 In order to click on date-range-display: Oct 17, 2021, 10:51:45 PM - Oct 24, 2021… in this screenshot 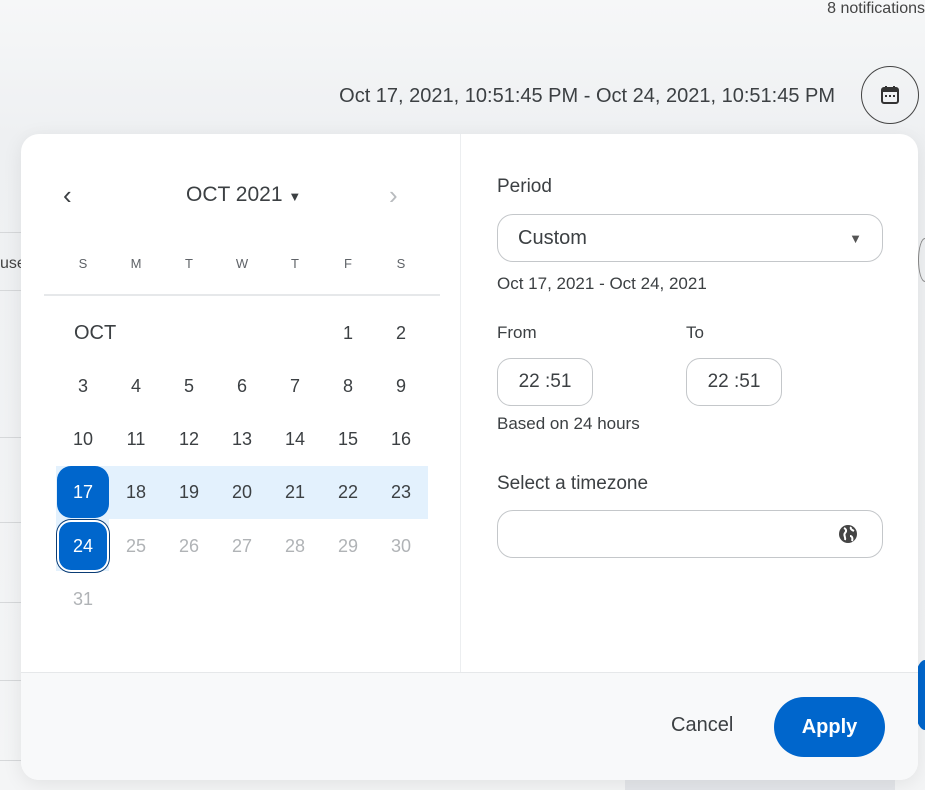, I will do `click(587, 96)`.